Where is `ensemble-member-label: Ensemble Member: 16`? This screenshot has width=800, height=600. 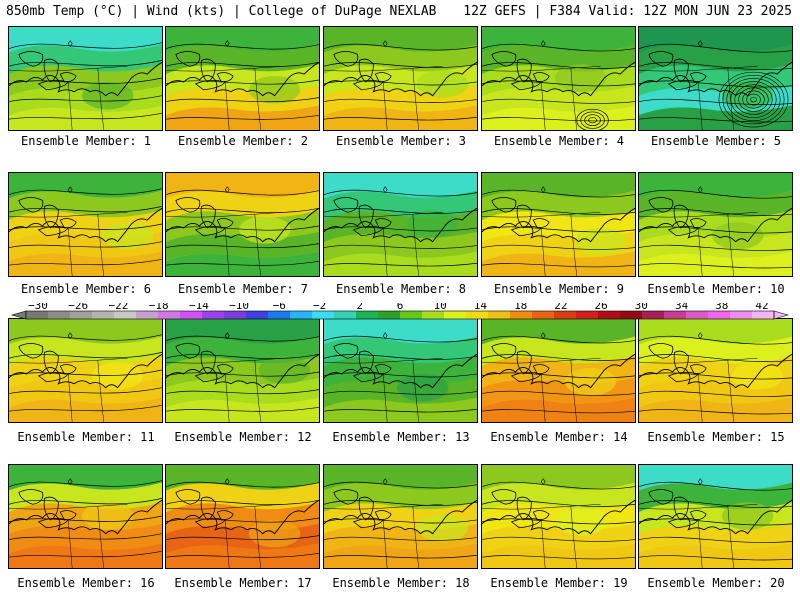
ensemble-member-label: Ensemble Member: 16 is located at coordinates (86, 583).